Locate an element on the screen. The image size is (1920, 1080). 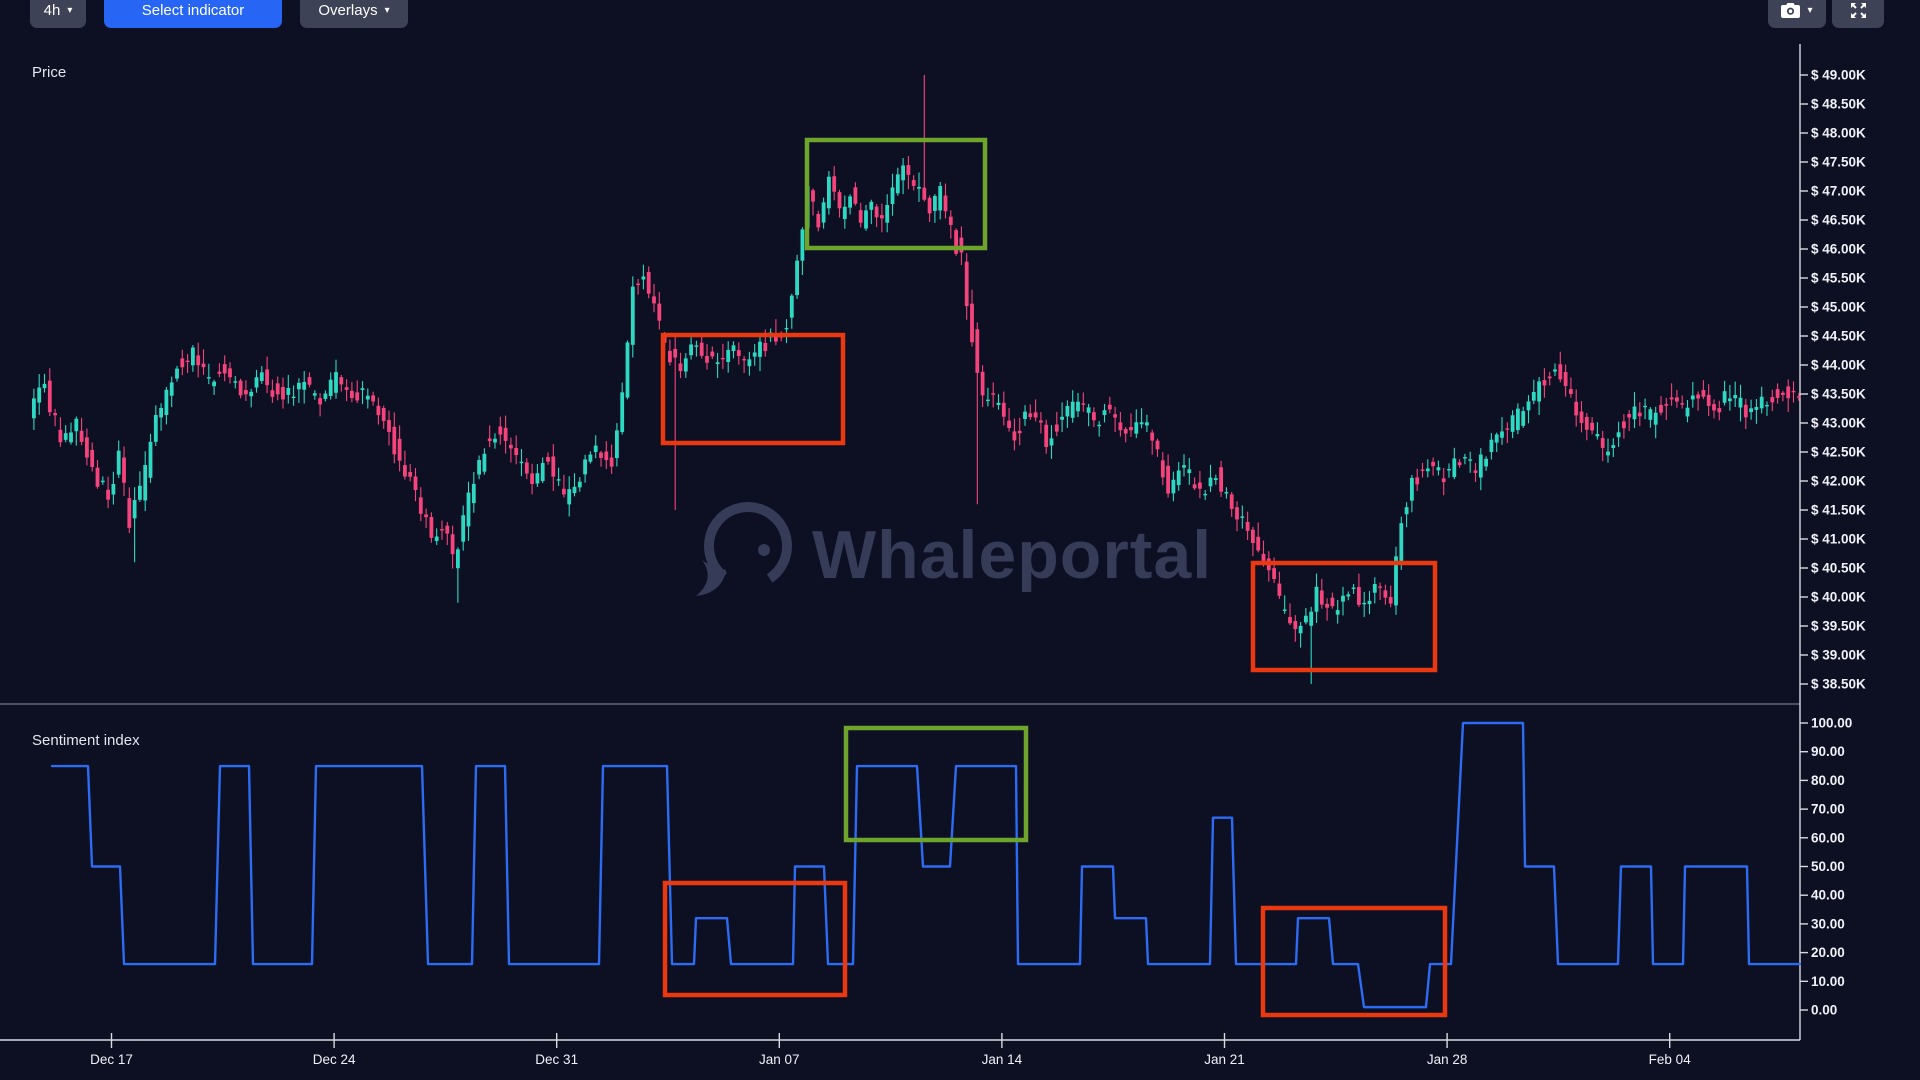
price-tick-label: $ 38.50K is located at coordinates (1838, 684).